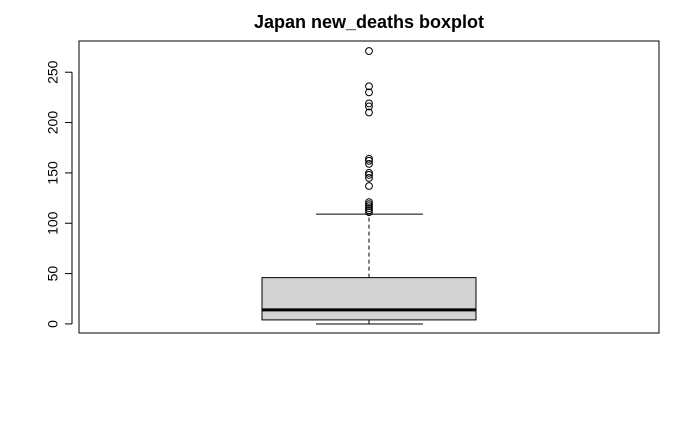 The image size is (700, 432). Describe the element at coordinates (369, 299) in the screenshot. I see `iqr-box` at that location.